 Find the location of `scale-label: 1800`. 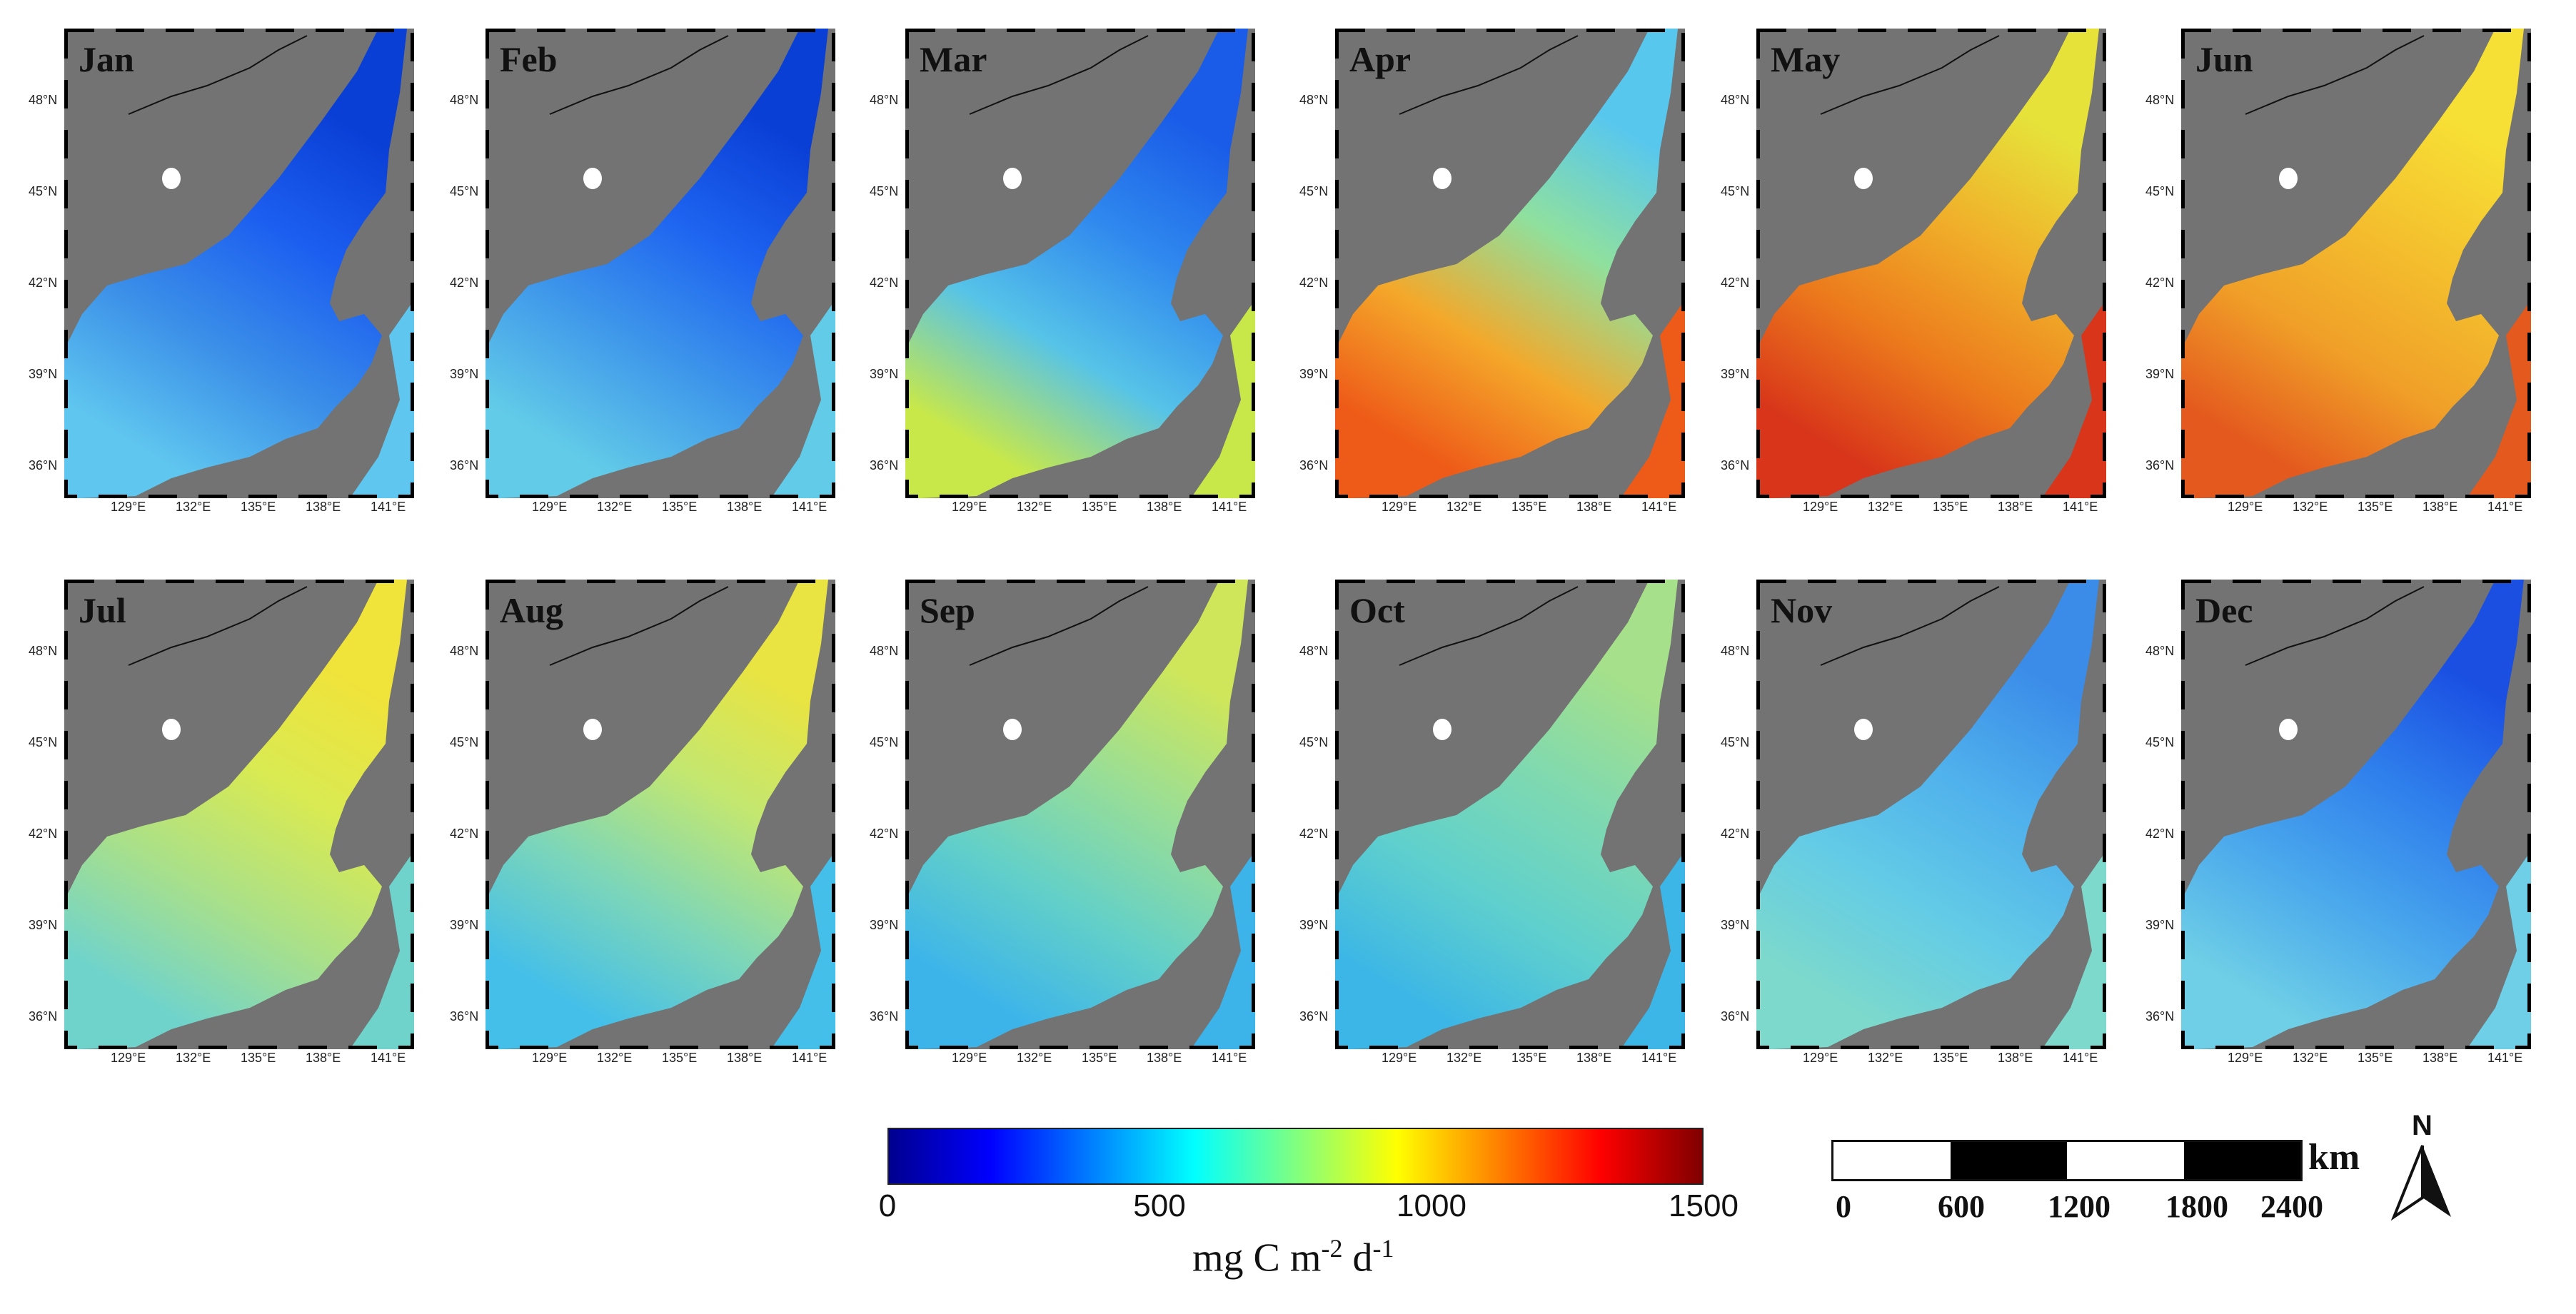

scale-label: 1800 is located at coordinates (2196, 1206).